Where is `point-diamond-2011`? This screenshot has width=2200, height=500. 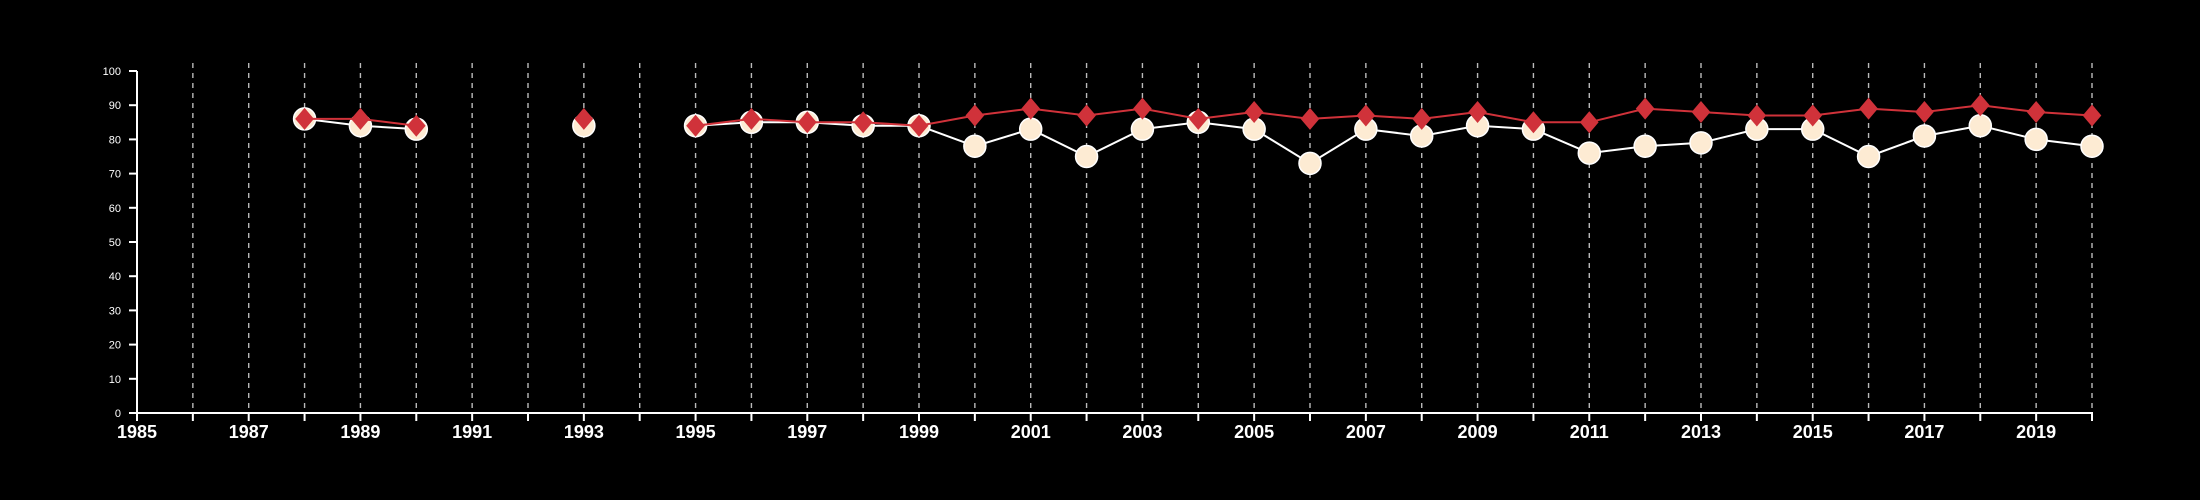
point-diamond-2011 is located at coordinates (1589, 122).